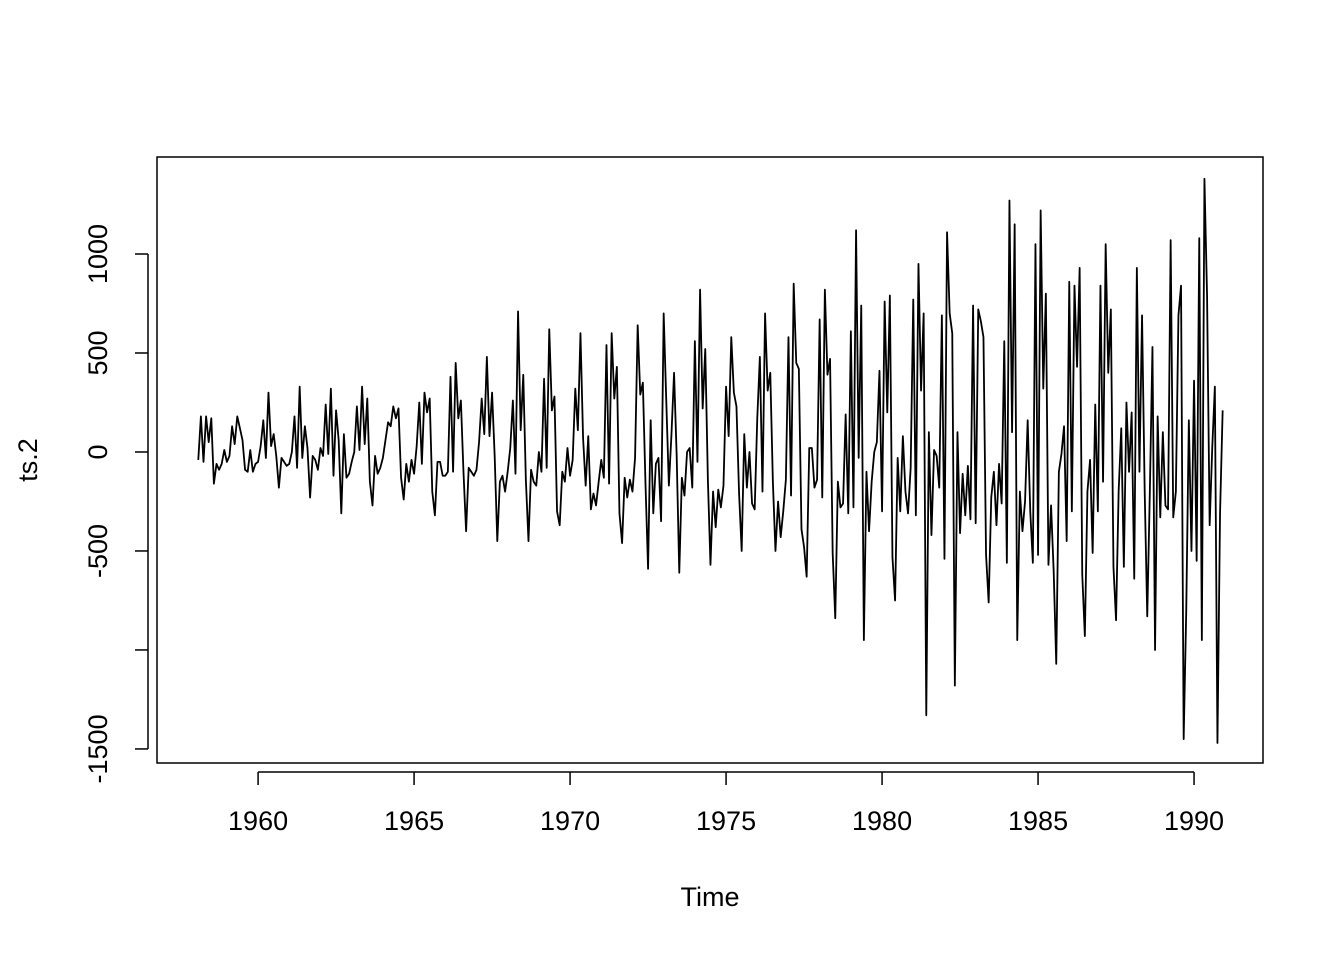 The width and height of the screenshot is (1344, 965). What do you see at coordinates (1038, 821) in the screenshot?
I see `x-tick-label: 1985` at bounding box center [1038, 821].